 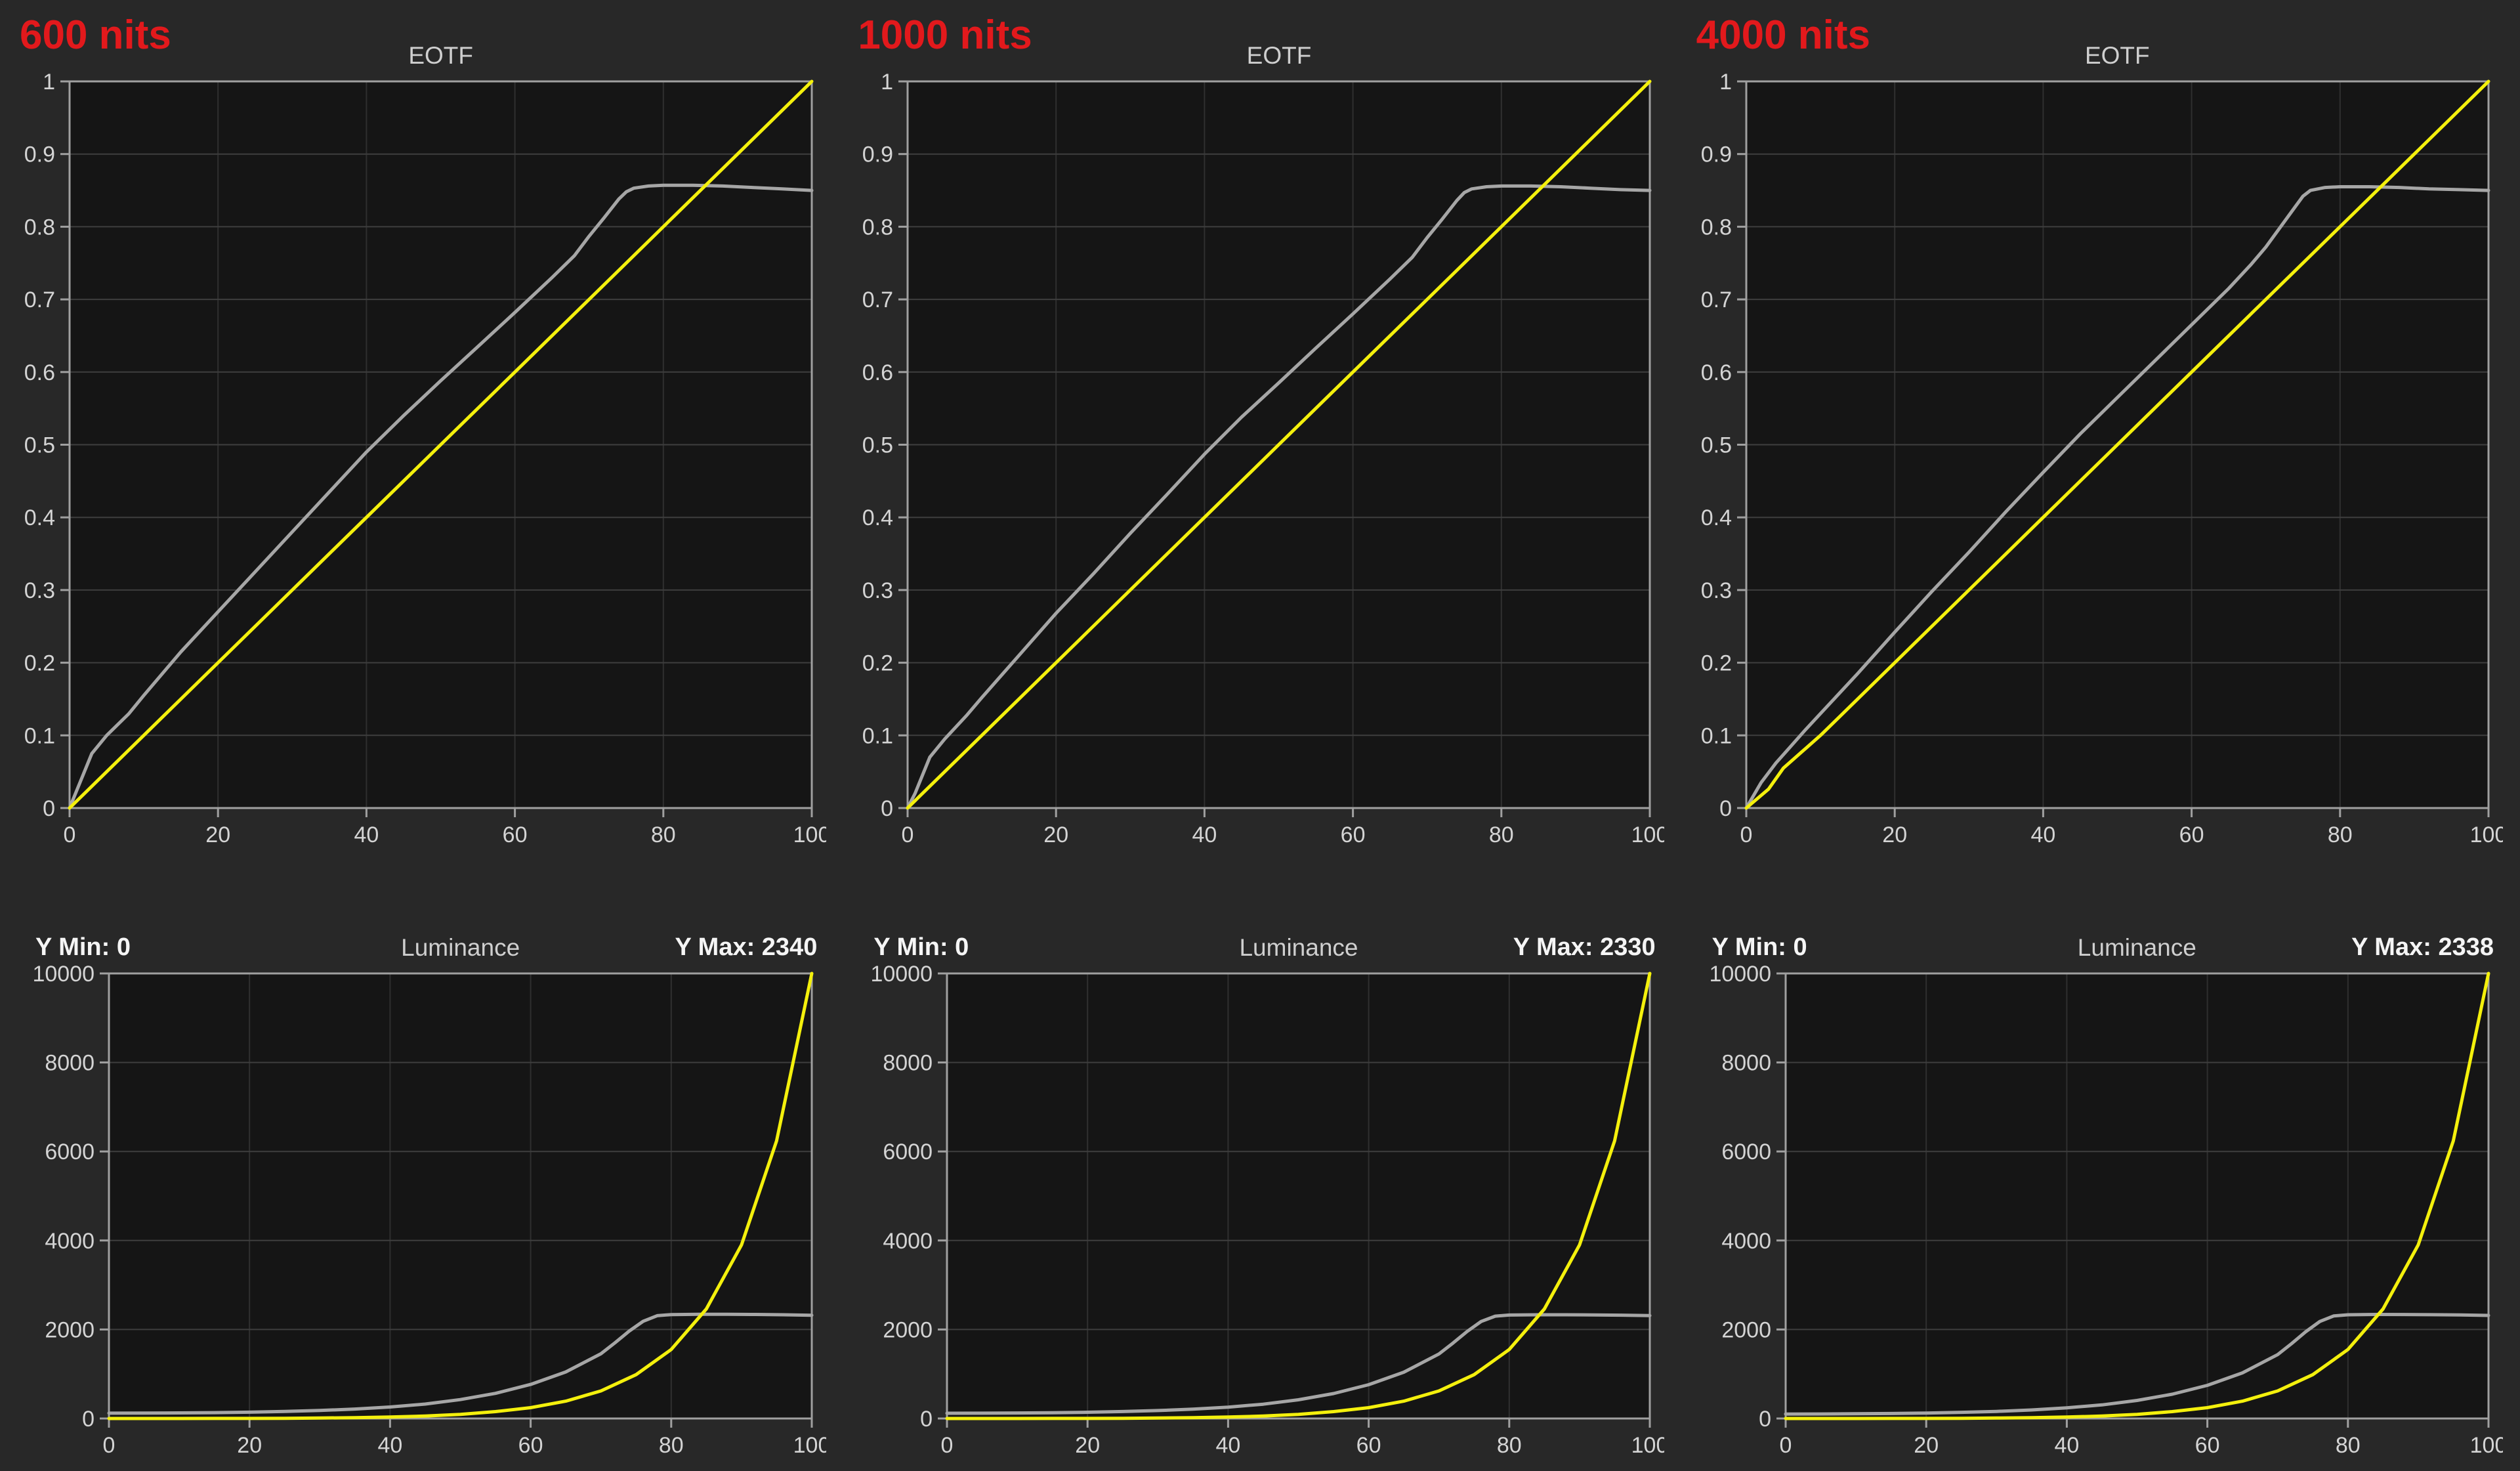 I want to click on y-max-label: Y Max: 2338, so click(x=2422, y=947).